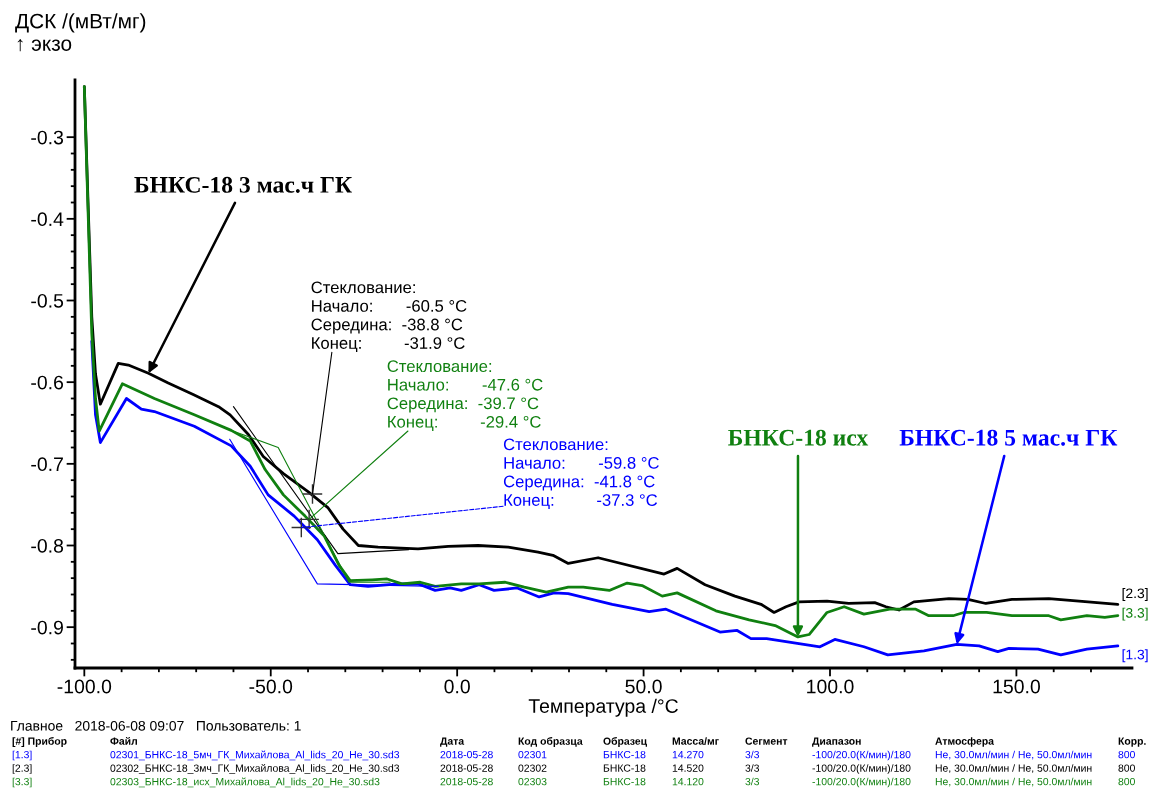 This screenshot has width=1160, height=790. Describe the element at coordinates (573, 782) in the screenshot. I see `text: [3.3] 02303_БНКС-18_исх_Михайлова_Al_lids_20_He_30.sd3 2018-05-28 02303 БНКС-18 14.120 3/3 -100/20.0(К/мин)/180 He, 30.0мл/мин / He, 50.0мл/мин 800` at that location.